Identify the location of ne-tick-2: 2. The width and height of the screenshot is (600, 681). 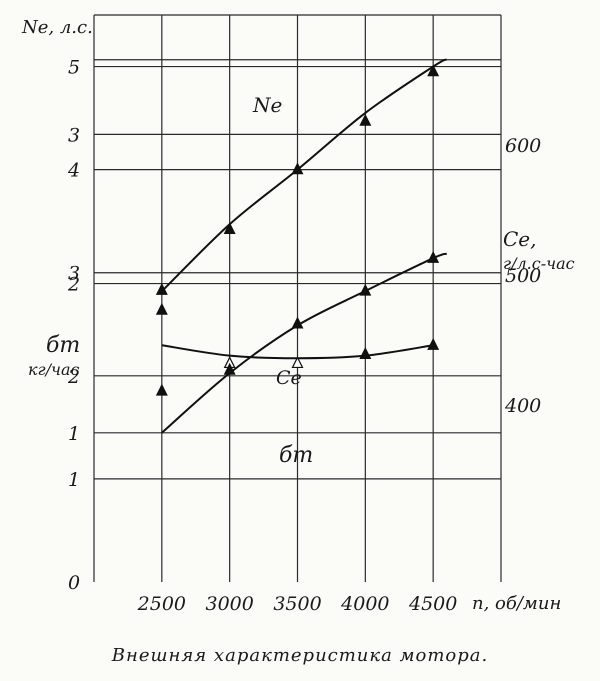
(73, 377).